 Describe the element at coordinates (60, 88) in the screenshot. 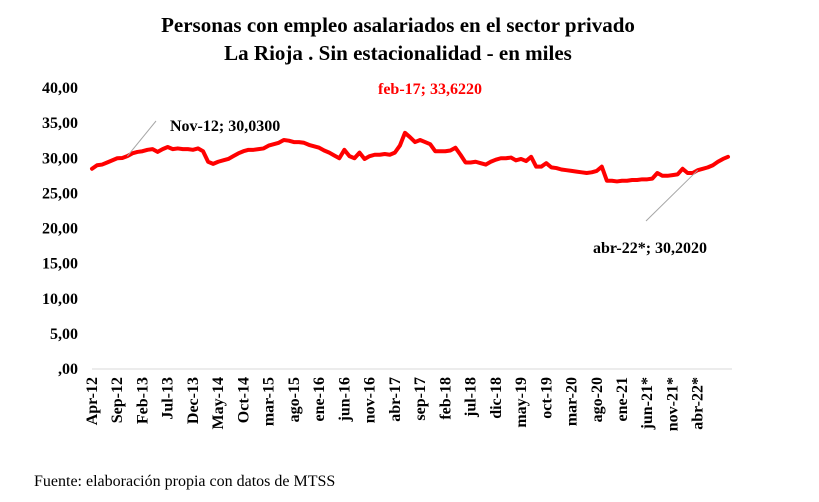

I see `y-tick-label: 40,00` at that location.